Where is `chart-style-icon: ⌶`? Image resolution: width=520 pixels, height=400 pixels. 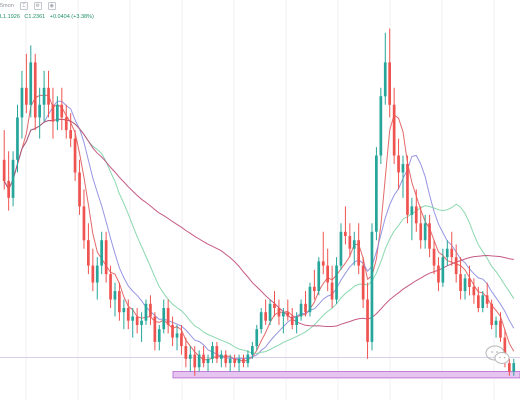 chart-style-icon: ⌶ is located at coordinates (23, 6).